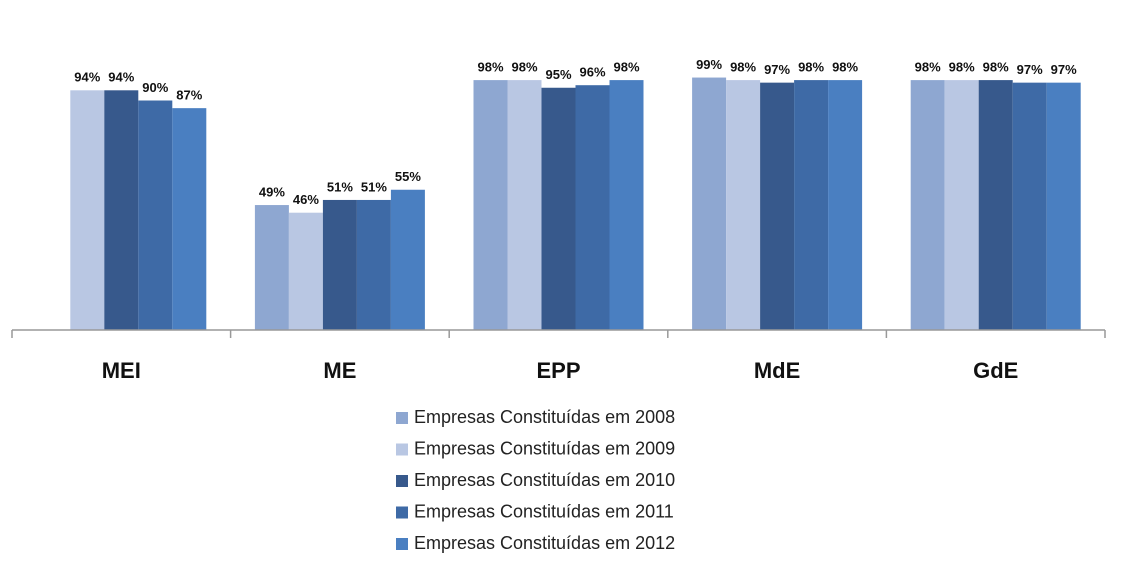 This screenshot has width=1142, height=578. What do you see at coordinates (777, 370) in the screenshot?
I see `category-label: MdE` at bounding box center [777, 370].